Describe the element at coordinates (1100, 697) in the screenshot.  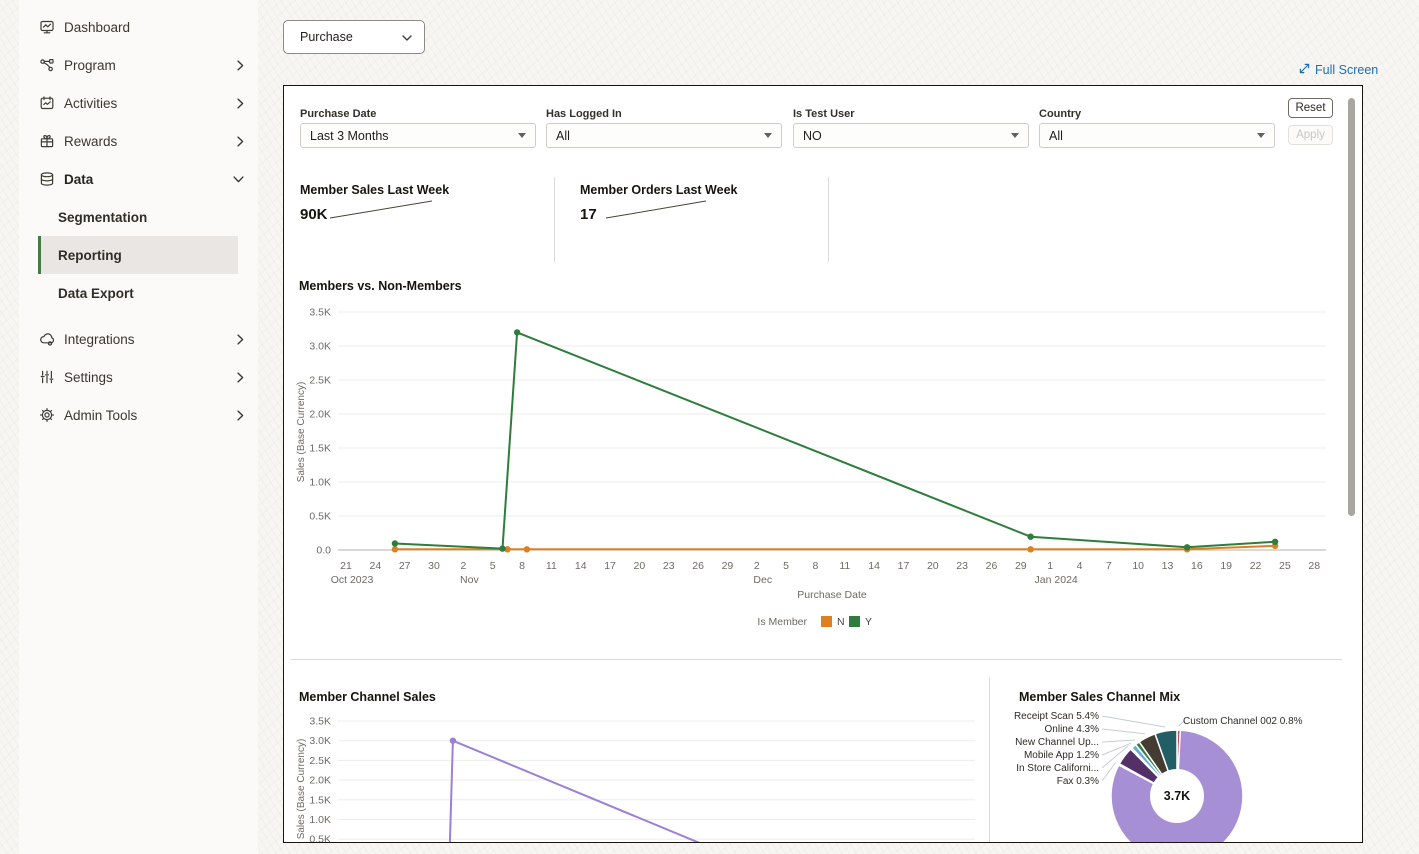
I see `channel-mix-chart-title: Member Sales Channel Mix` at that location.